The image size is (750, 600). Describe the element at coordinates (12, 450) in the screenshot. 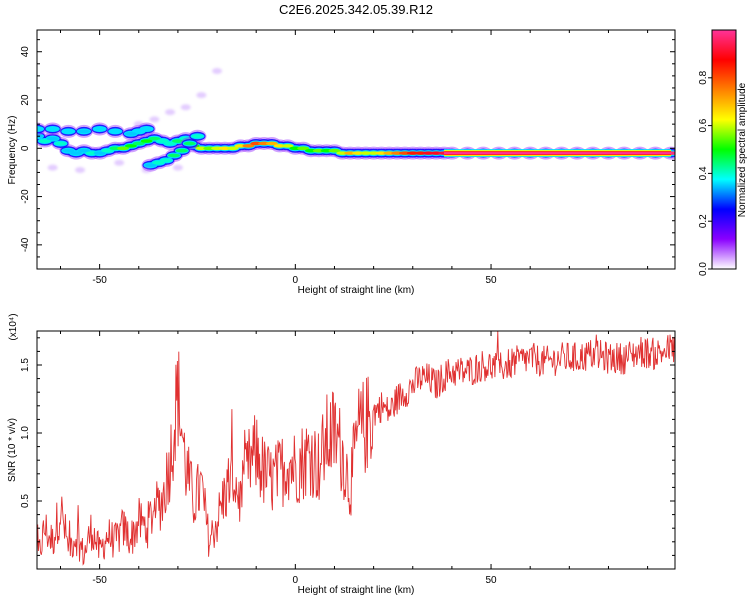

I see `bottom-y-axis-label: SNR (10 * v/v)` at that location.